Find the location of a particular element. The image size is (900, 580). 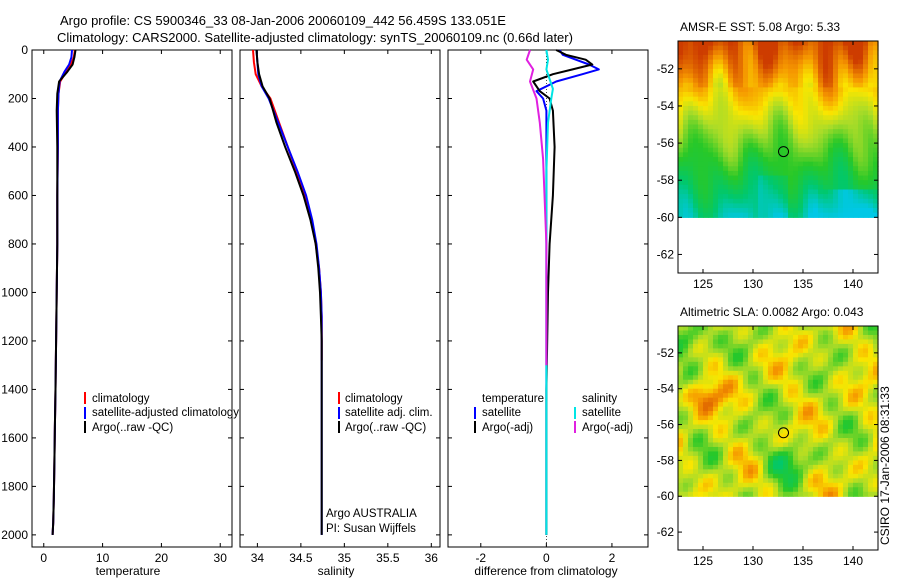

y-tick-label: 400 is located at coordinates (18, 147).